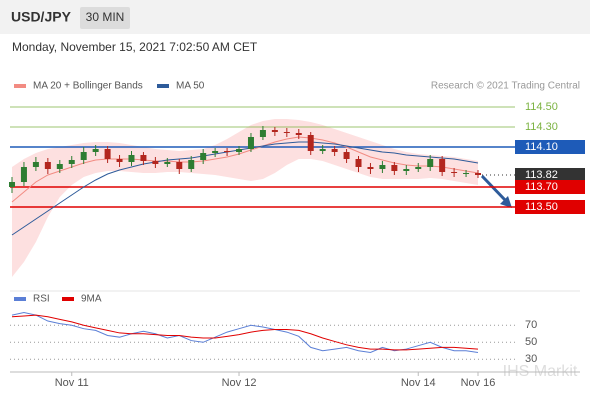 The width and height of the screenshot is (590, 400). What do you see at coordinates (531, 342) in the screenshot?
I see `y-tick-label: 50` at bounding box center [531, 342].